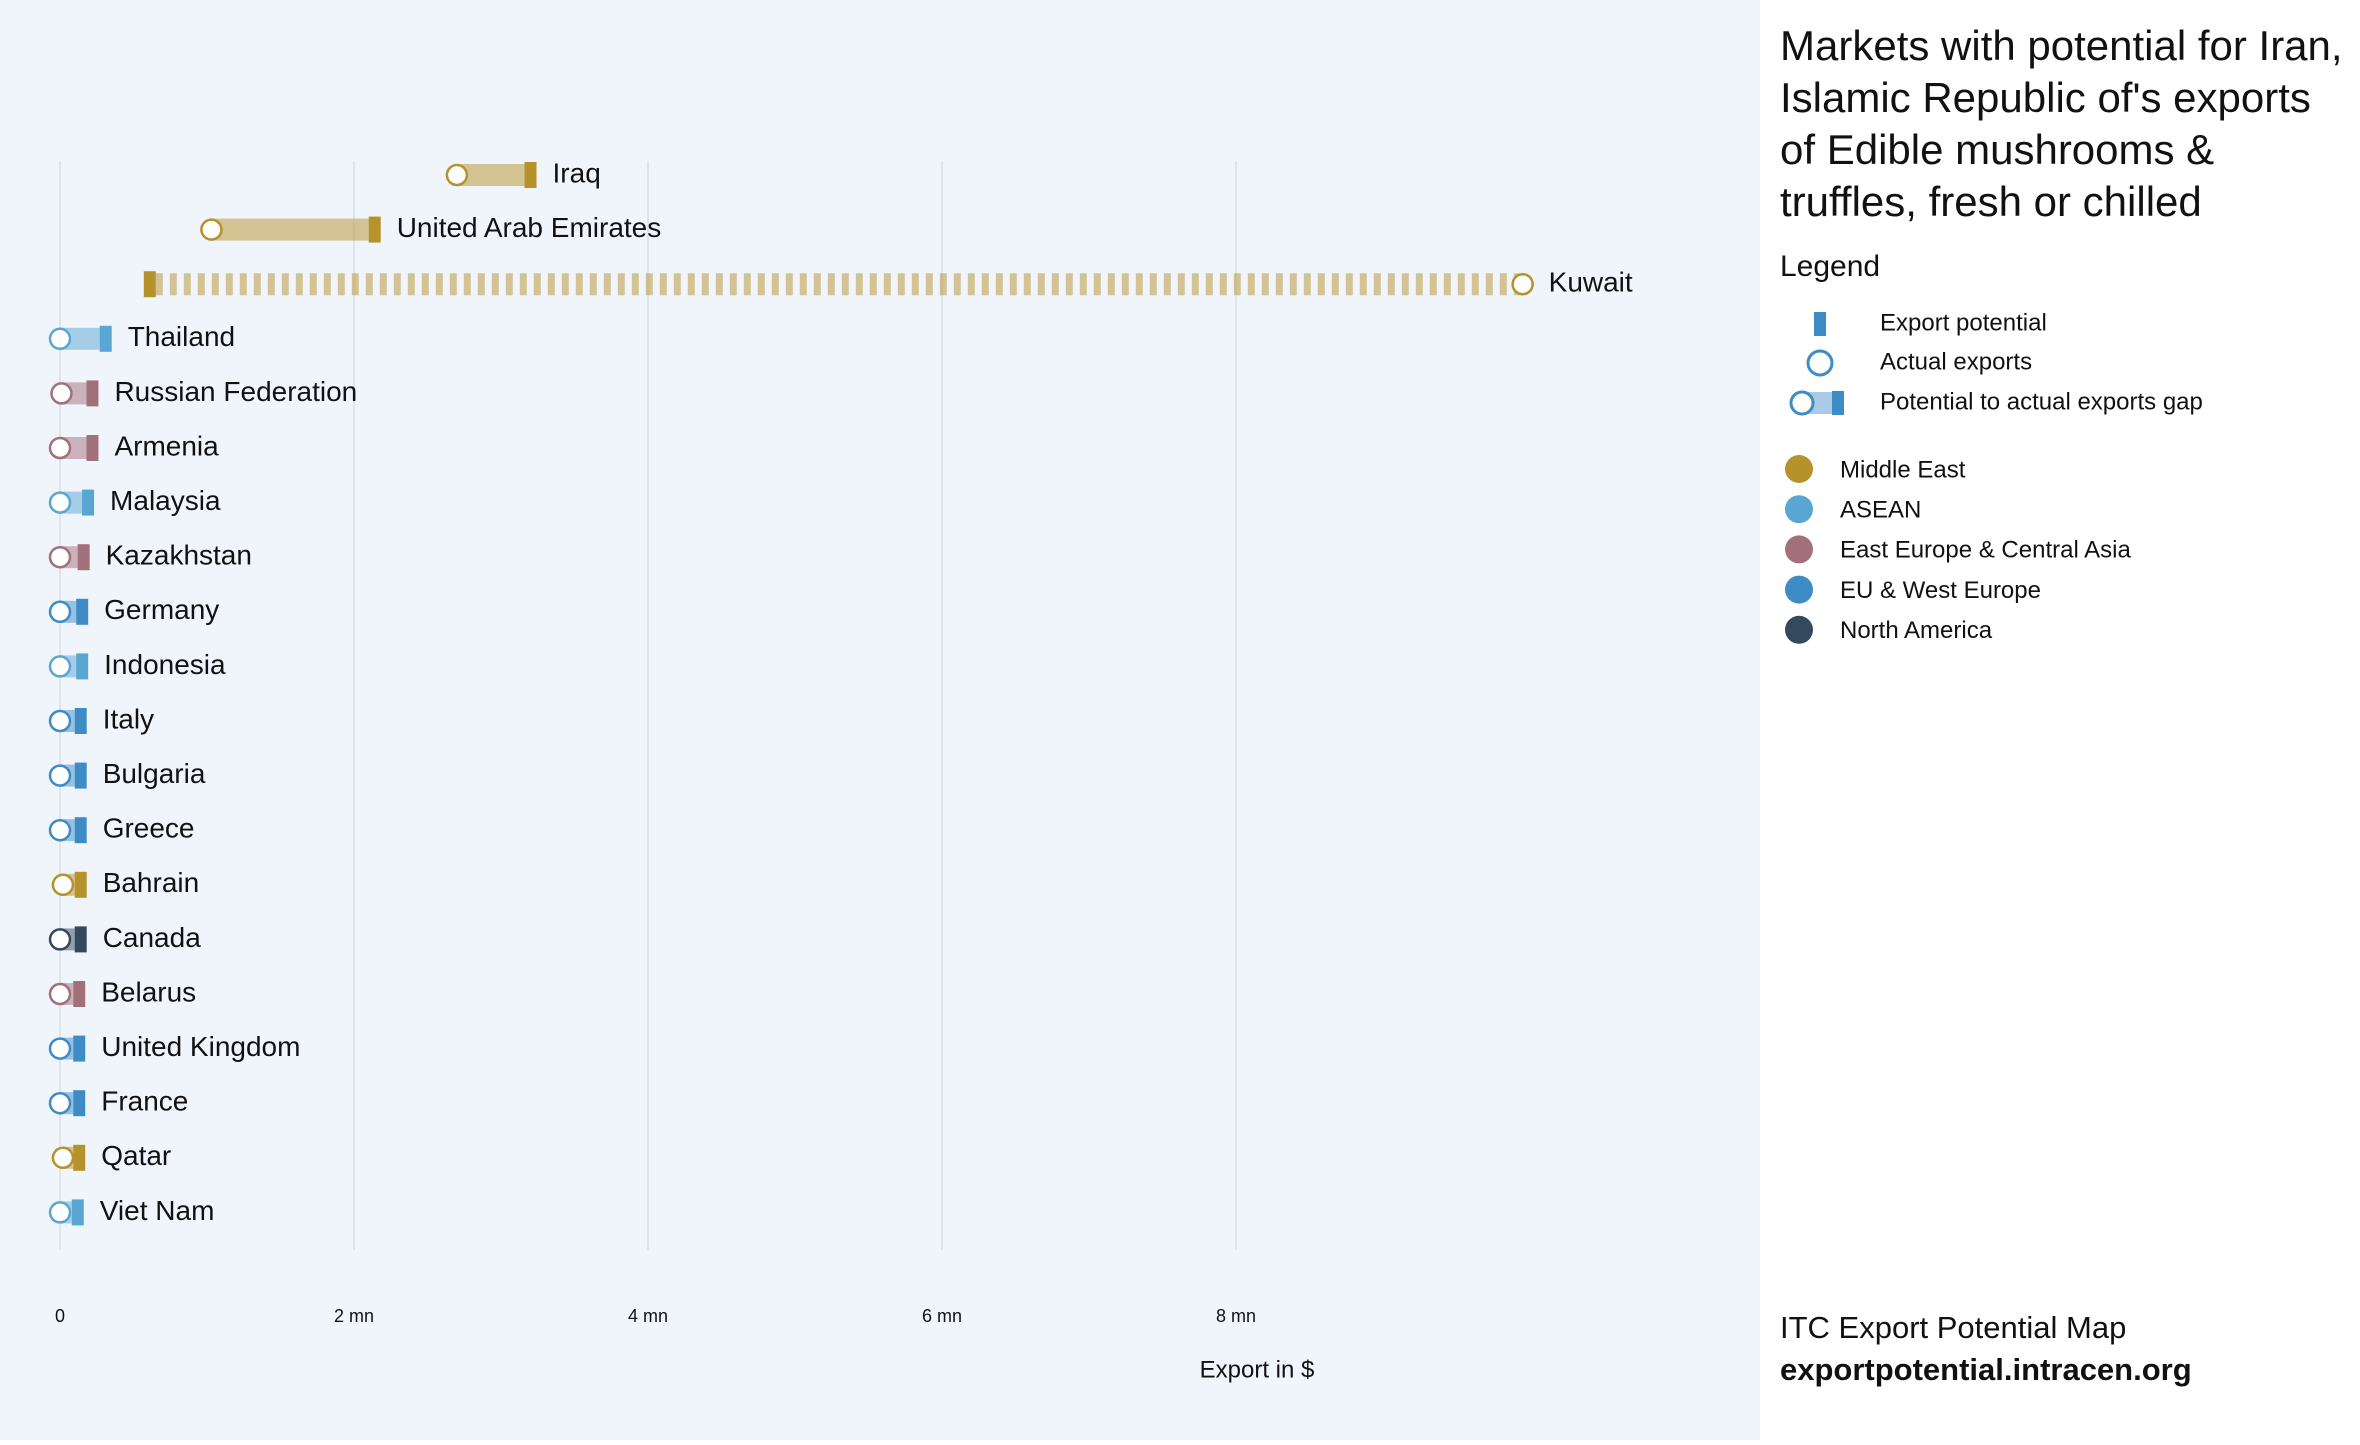 The image size is (2360, 1445). Describe the element at coordinates (354, 1316) in the screenshot. I see `x-tick-label: 2 mn` at that location.